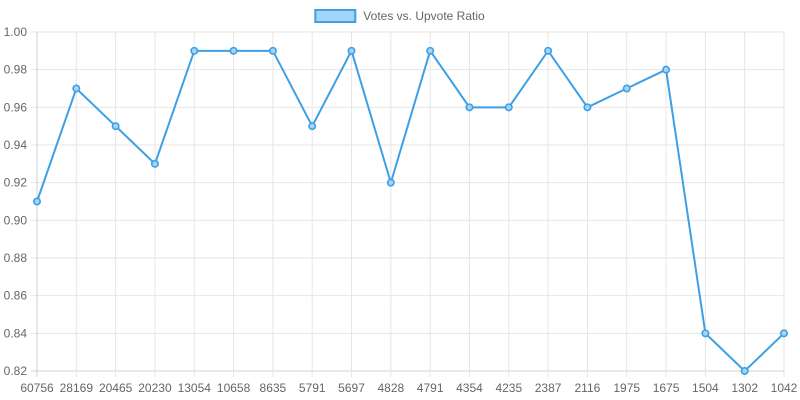 The width and height of the screenshot is (800, 400). Describe the element at coordinates (390, 388) in the screenshot. I see `x-tick-label: 4828` at that location.